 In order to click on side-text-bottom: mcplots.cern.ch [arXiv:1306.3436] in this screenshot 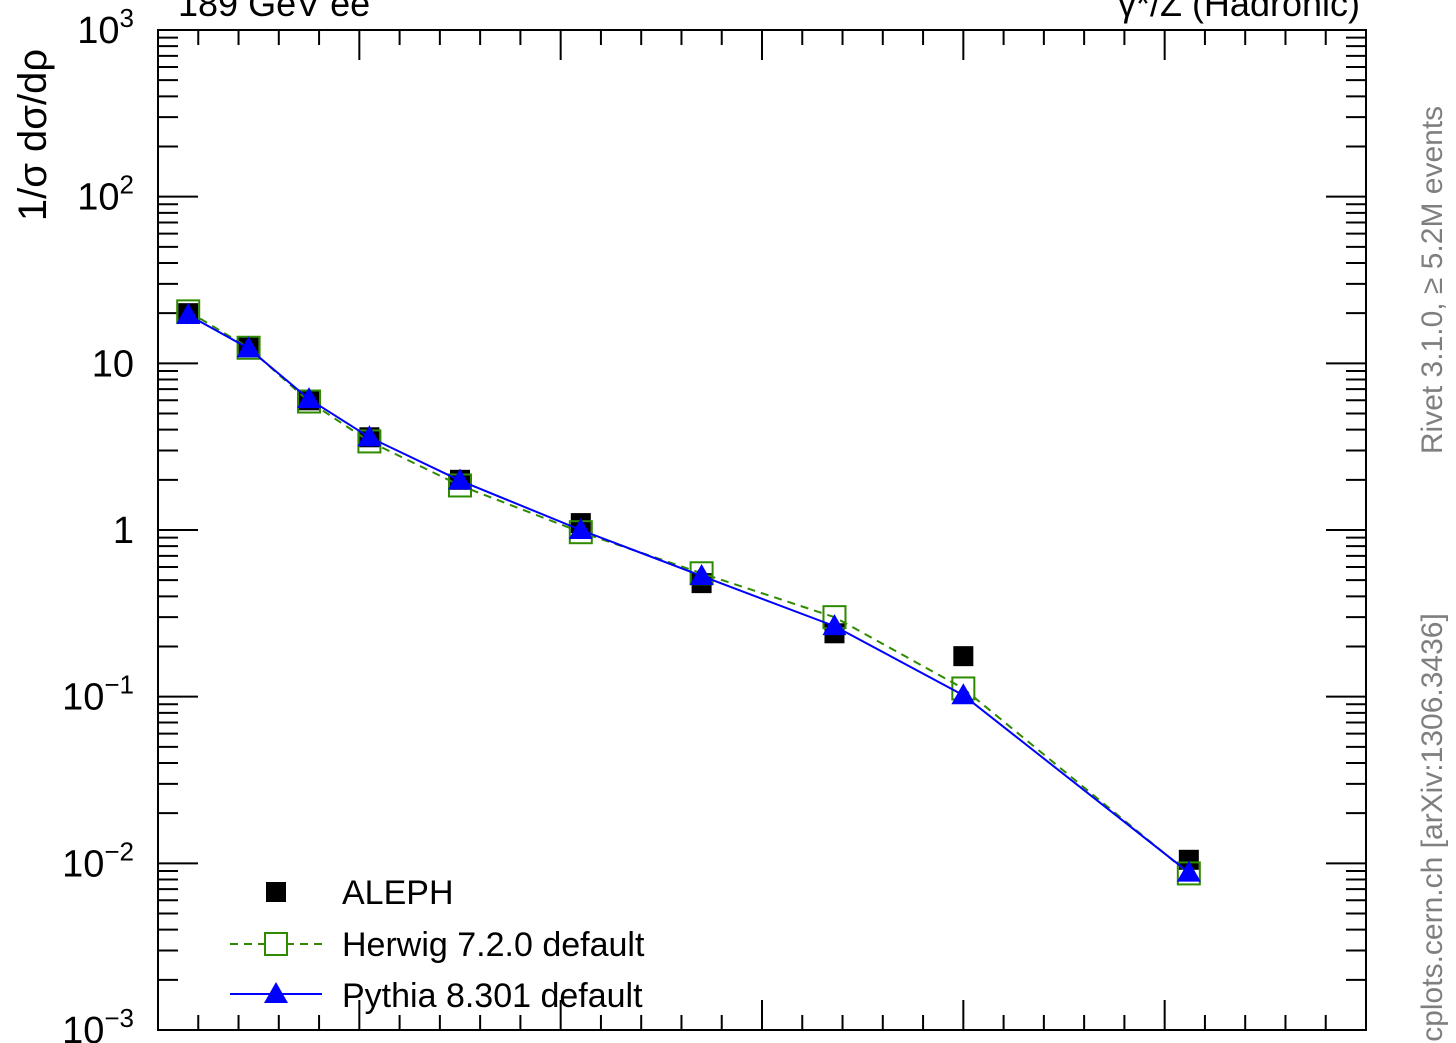, I will do `click(1432, 828)`.